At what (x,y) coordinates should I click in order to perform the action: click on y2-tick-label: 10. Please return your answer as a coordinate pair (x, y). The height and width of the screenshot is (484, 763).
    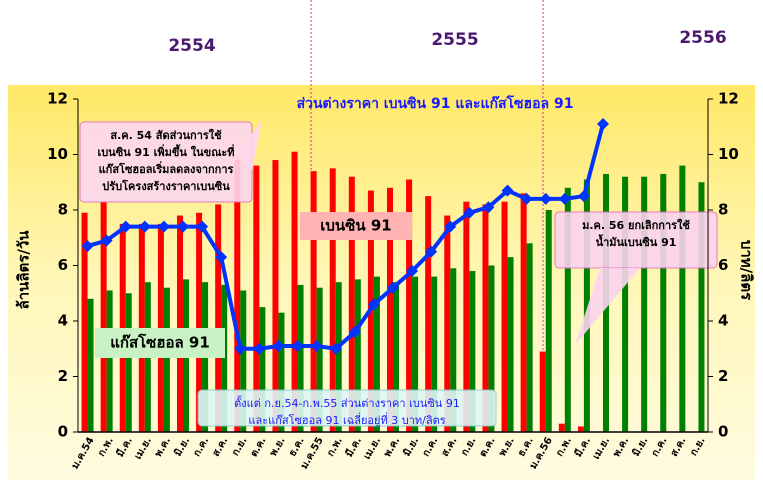
    Looking at the image, I should click on (728, 154).